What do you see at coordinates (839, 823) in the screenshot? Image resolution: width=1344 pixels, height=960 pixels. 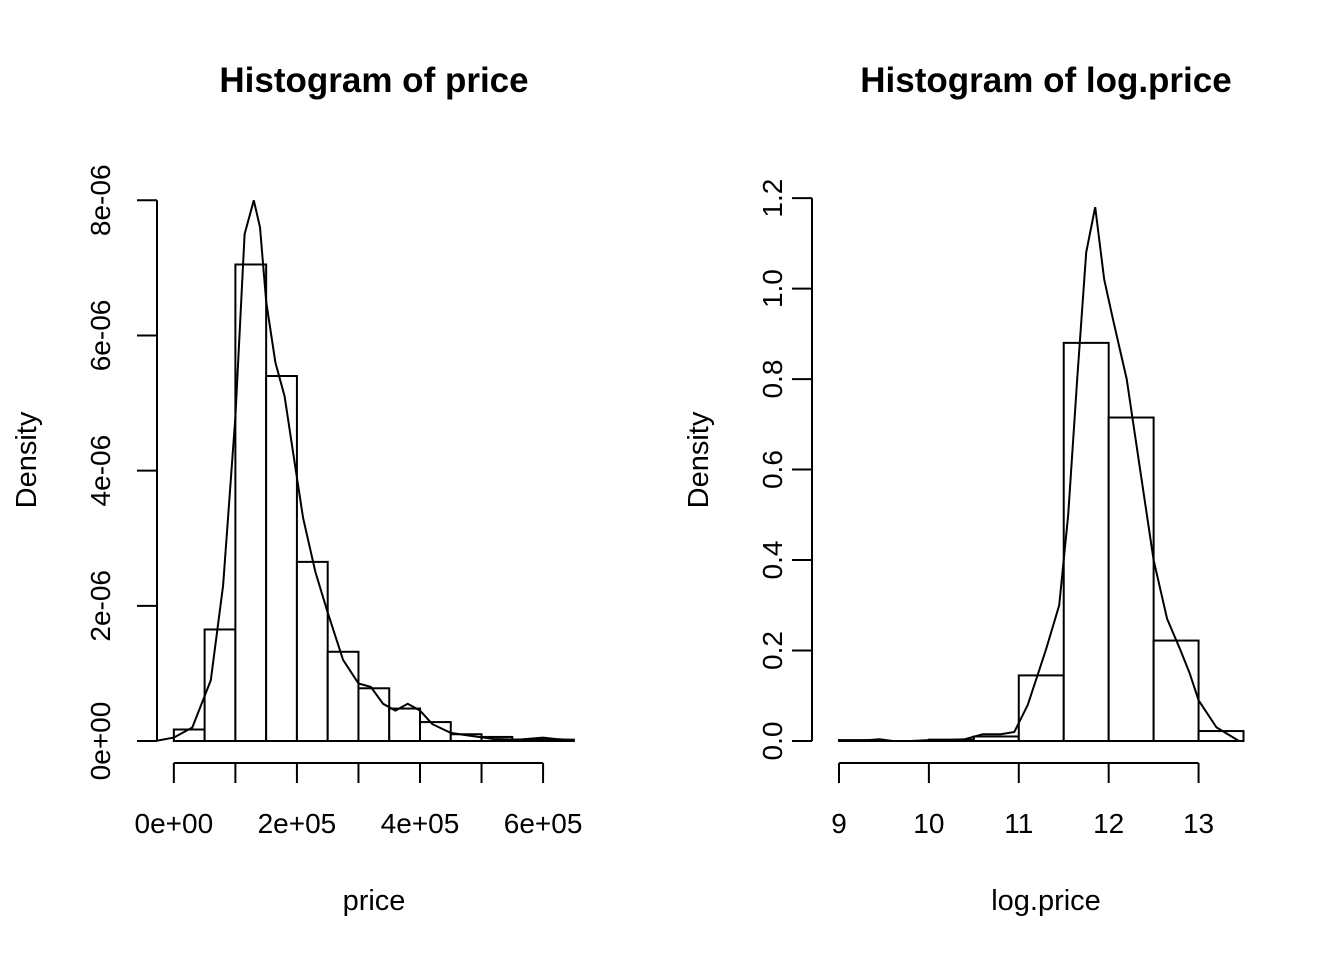 I see `x-tick-label: 9` at bounding box center [839, 823].